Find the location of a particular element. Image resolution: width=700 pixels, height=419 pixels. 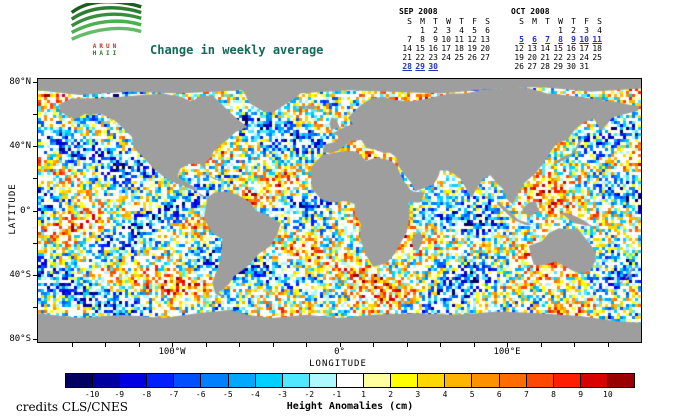

calendar-date: 27 is located at coordinates (532, 66).